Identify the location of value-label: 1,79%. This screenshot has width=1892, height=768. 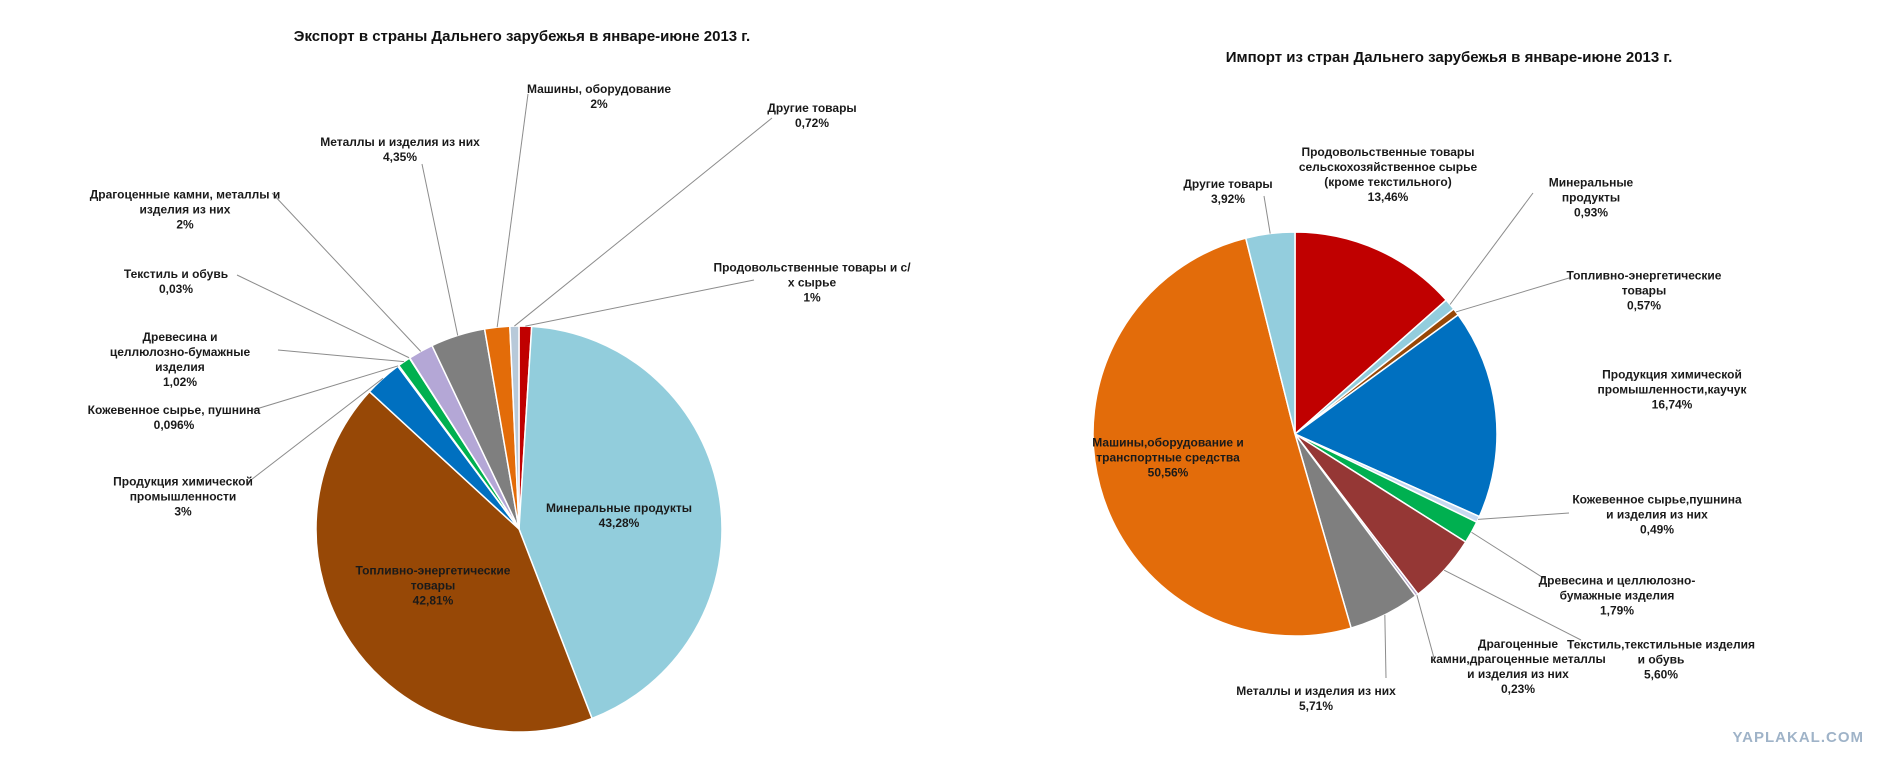
(1617, 610).